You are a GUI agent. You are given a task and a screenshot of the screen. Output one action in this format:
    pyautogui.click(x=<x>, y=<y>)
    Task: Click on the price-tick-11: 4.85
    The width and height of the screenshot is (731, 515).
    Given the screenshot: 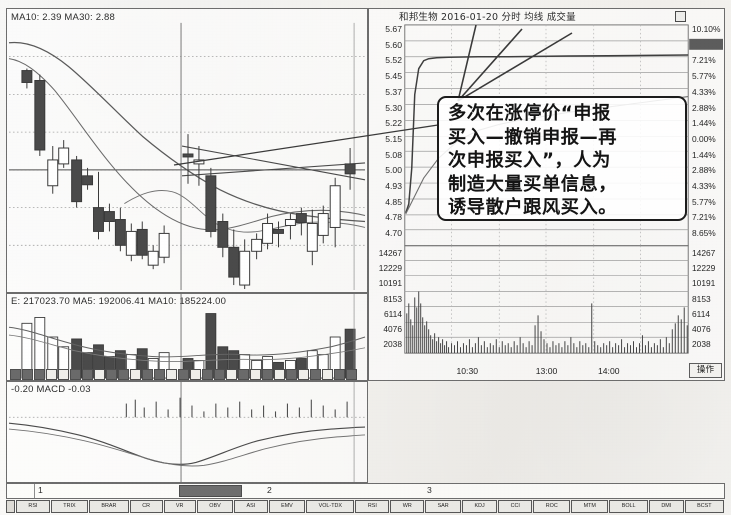 What is the action you would take?
    pyautogui.click(x=393, y=201)
    